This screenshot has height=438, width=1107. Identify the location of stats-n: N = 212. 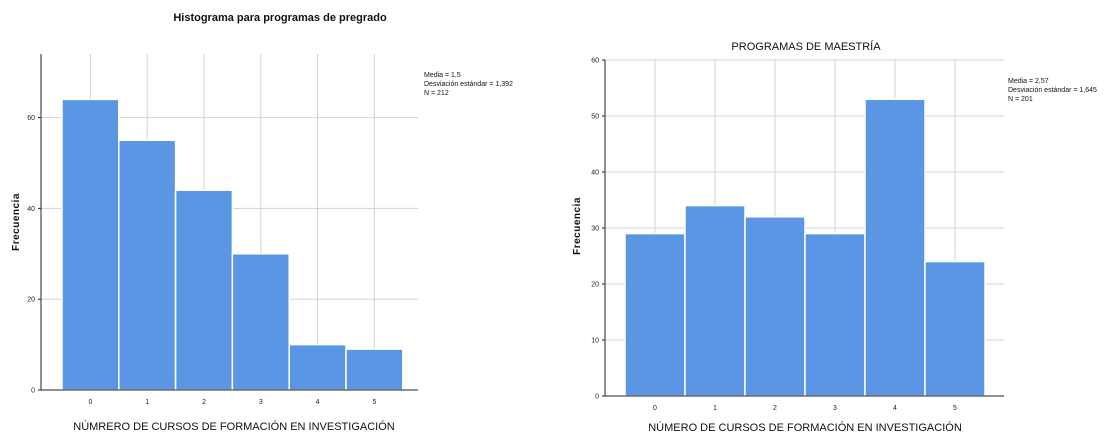
(436, 93).